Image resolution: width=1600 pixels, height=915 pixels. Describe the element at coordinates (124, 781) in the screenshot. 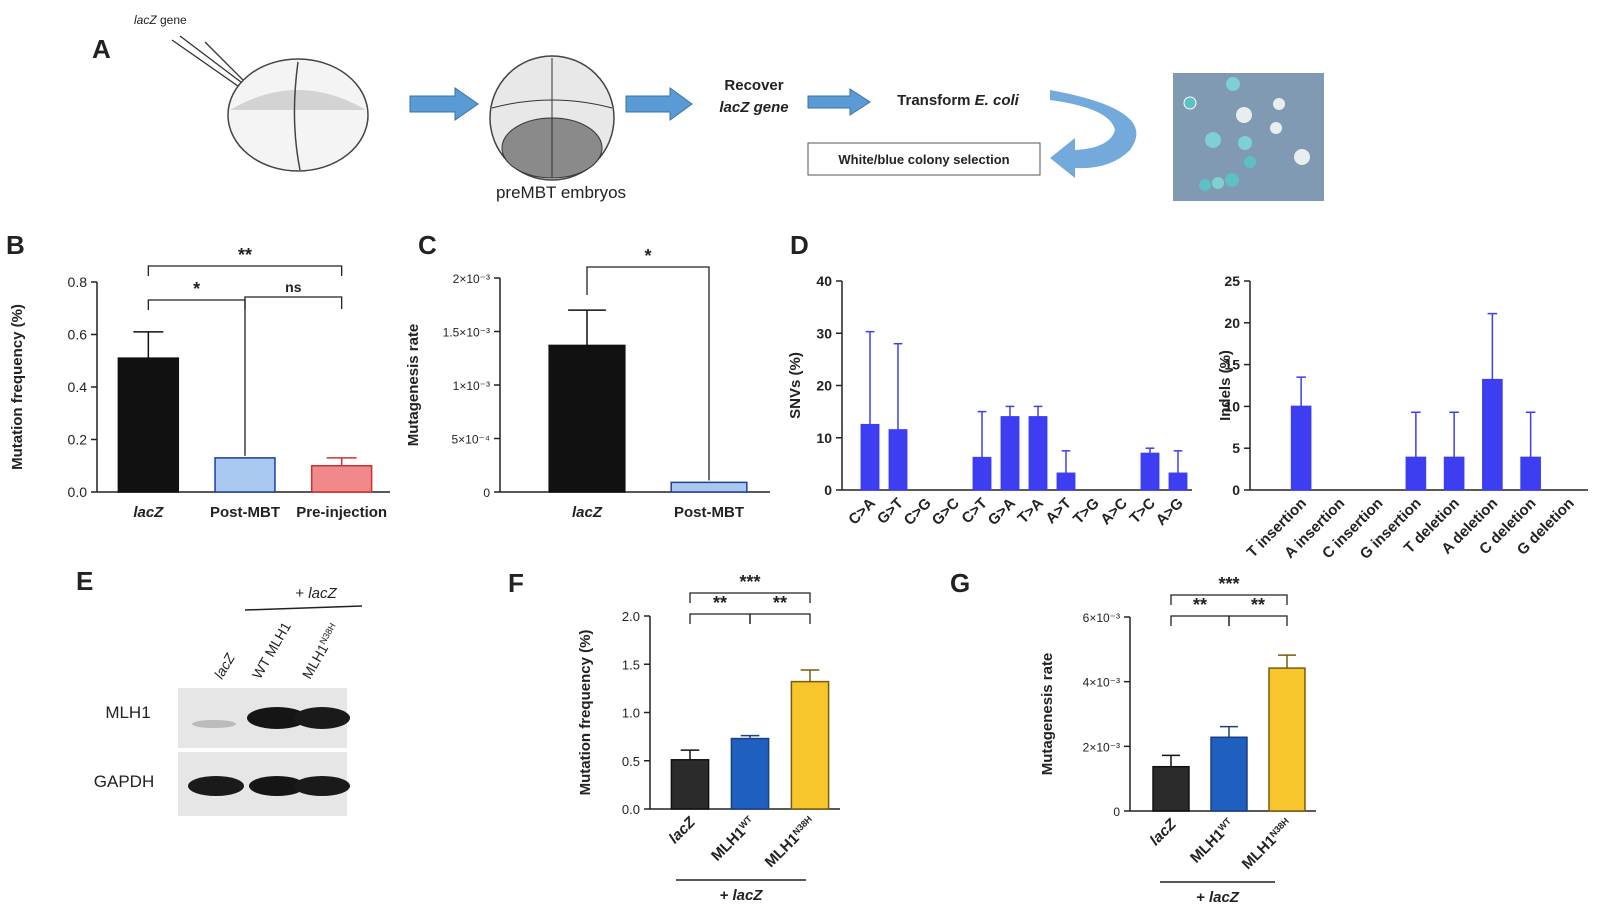

I see `blot-row-label: GAPDH` at that location.